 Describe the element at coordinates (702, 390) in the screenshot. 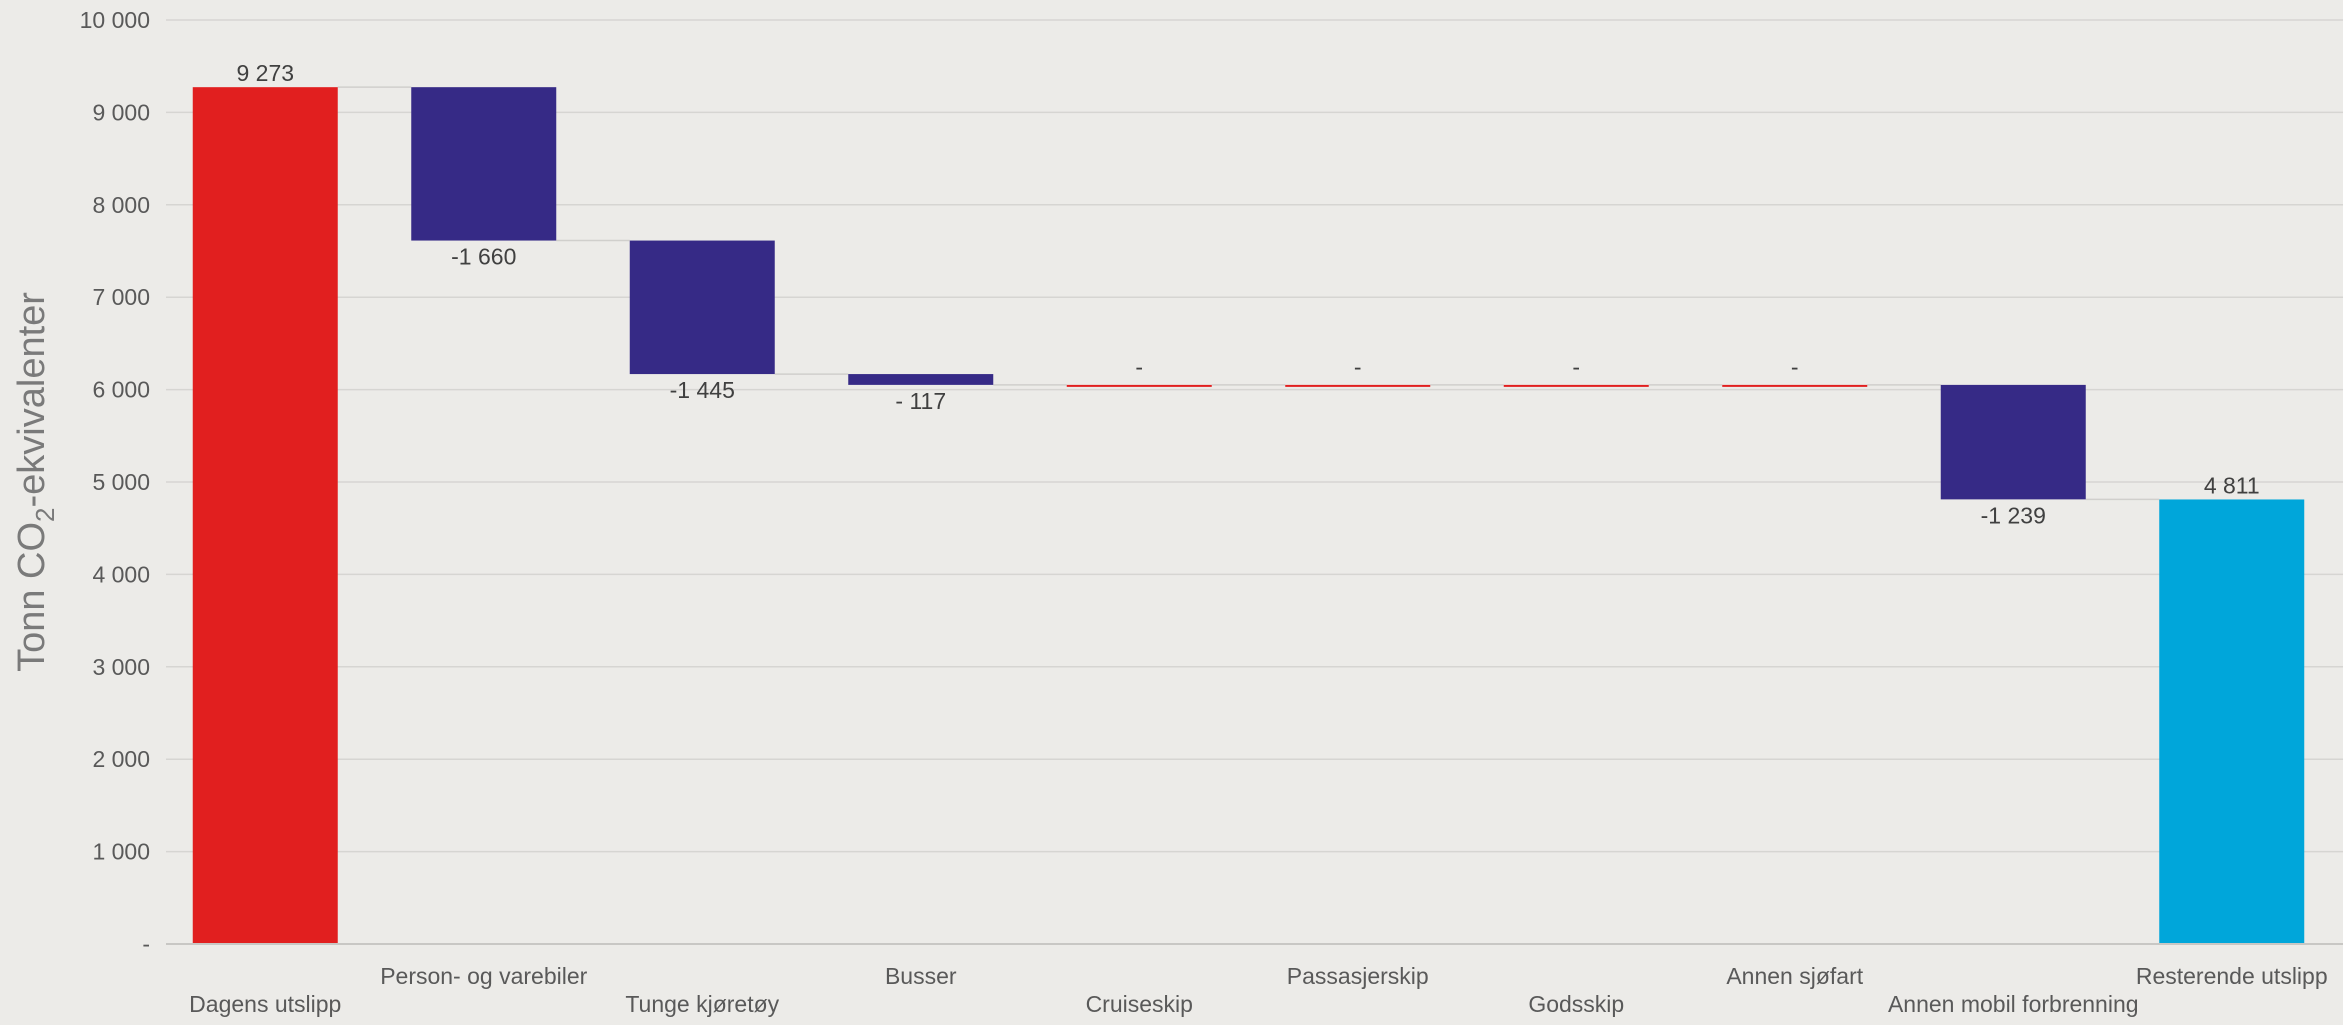

I see `data-label: -1 445` at that location.